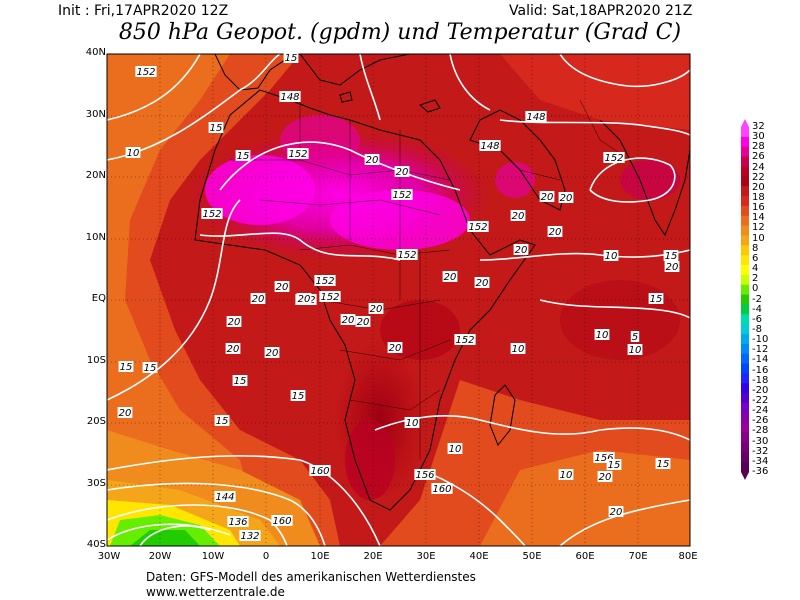 The width and height of the screenshot is (800, 600). What do you see at coordinates (758, 157) in the screenshot?
I see `colorbar-label: 26` at bounding box center [758, 157].